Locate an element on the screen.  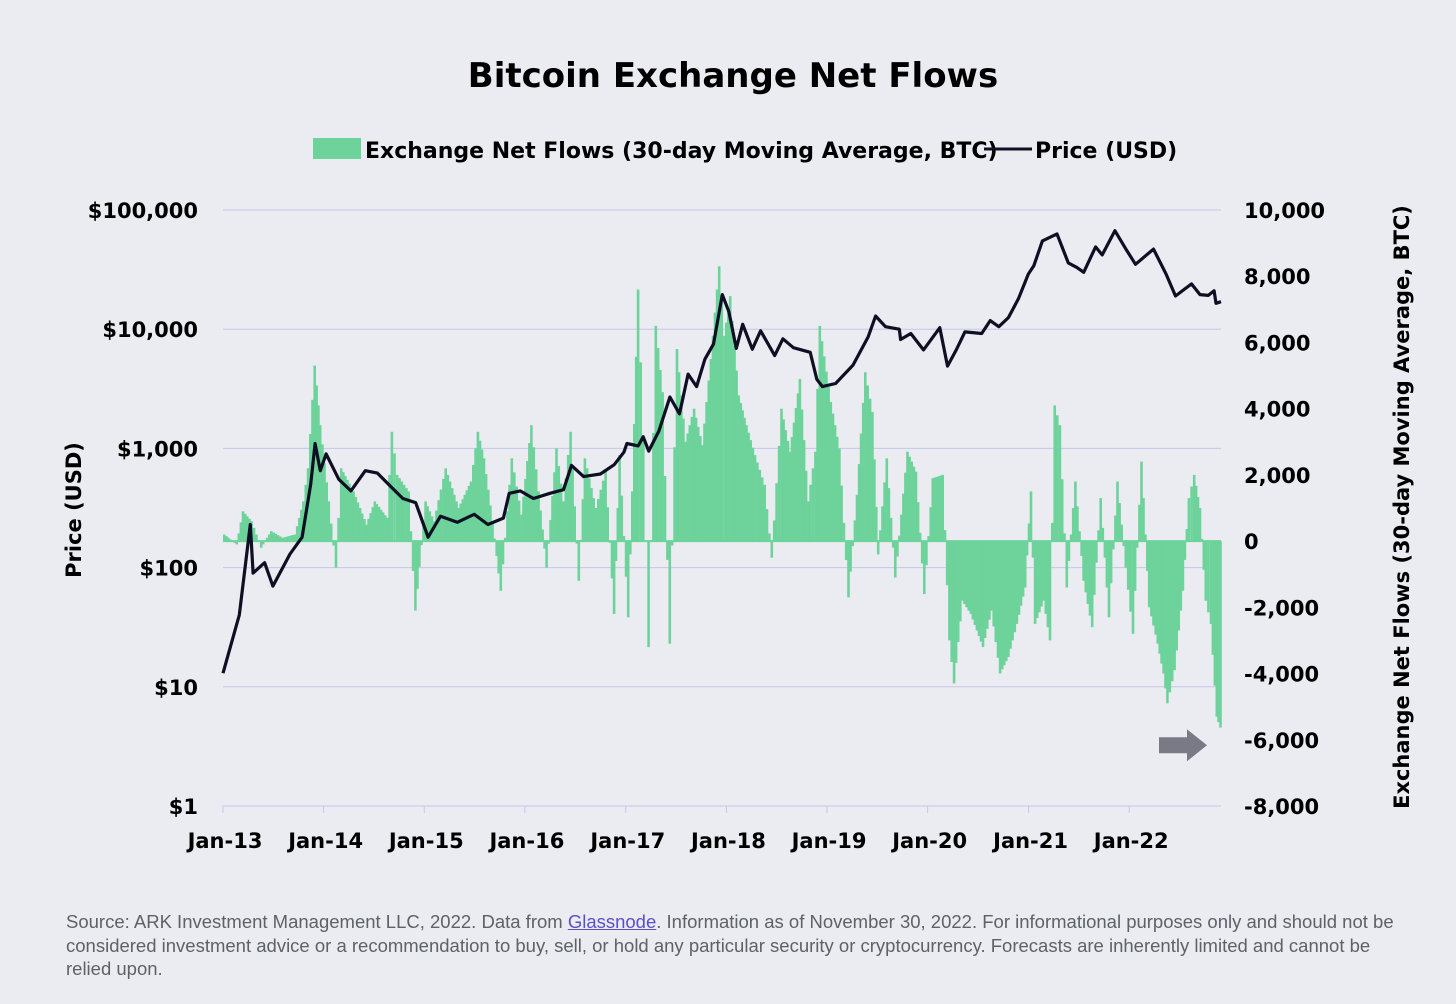
x-tick-label: Jan-20 is located at coordinates (928, 841).